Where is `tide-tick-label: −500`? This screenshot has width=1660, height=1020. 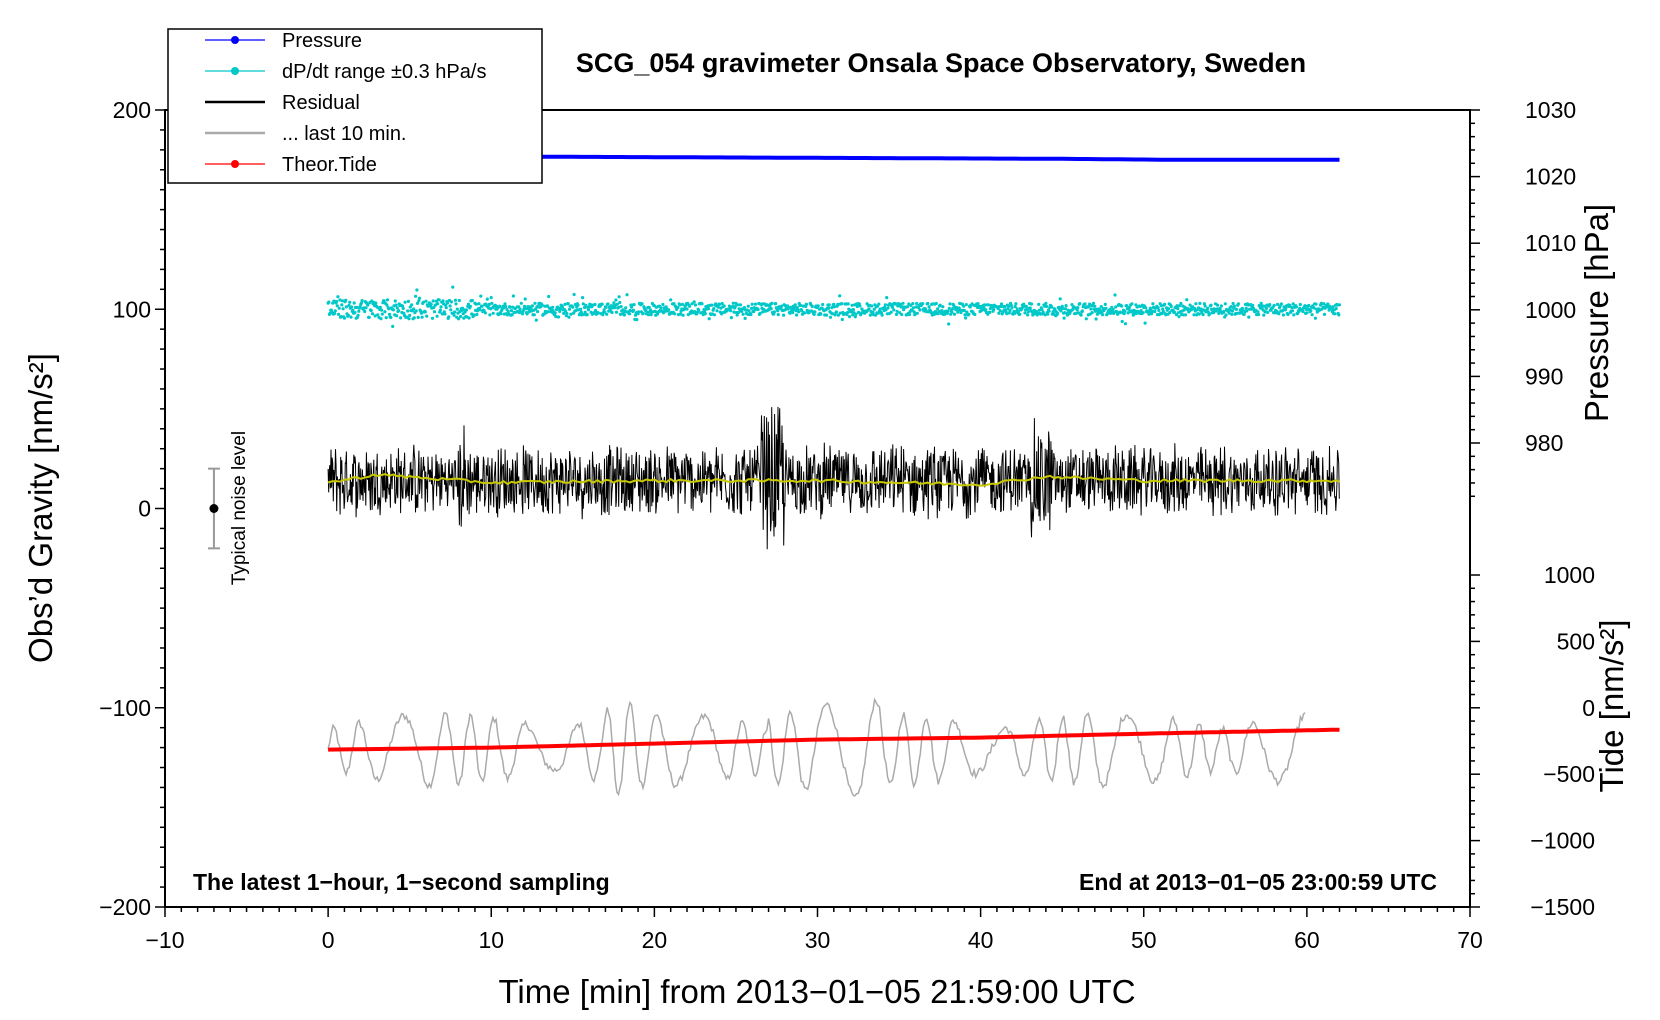
tide-tick-label: −500 is located at coordinates (1569, 774).